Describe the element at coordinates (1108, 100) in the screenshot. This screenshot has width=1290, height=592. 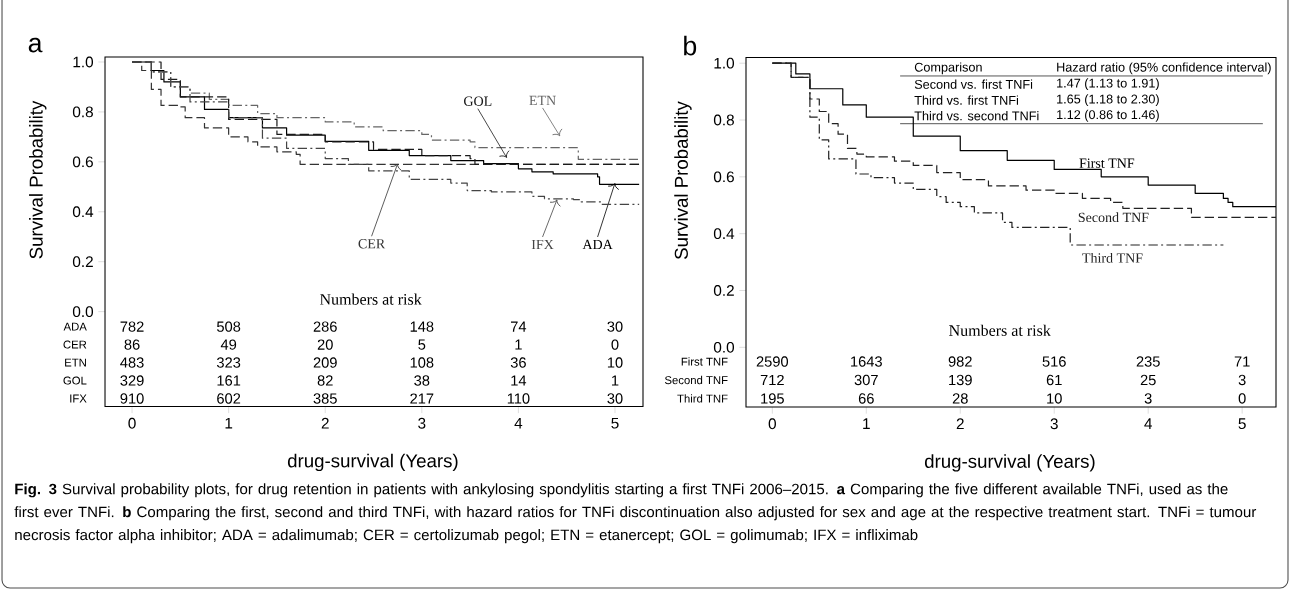
I see `annotation: 1.65 (1.18 to 2.30)` at that location.